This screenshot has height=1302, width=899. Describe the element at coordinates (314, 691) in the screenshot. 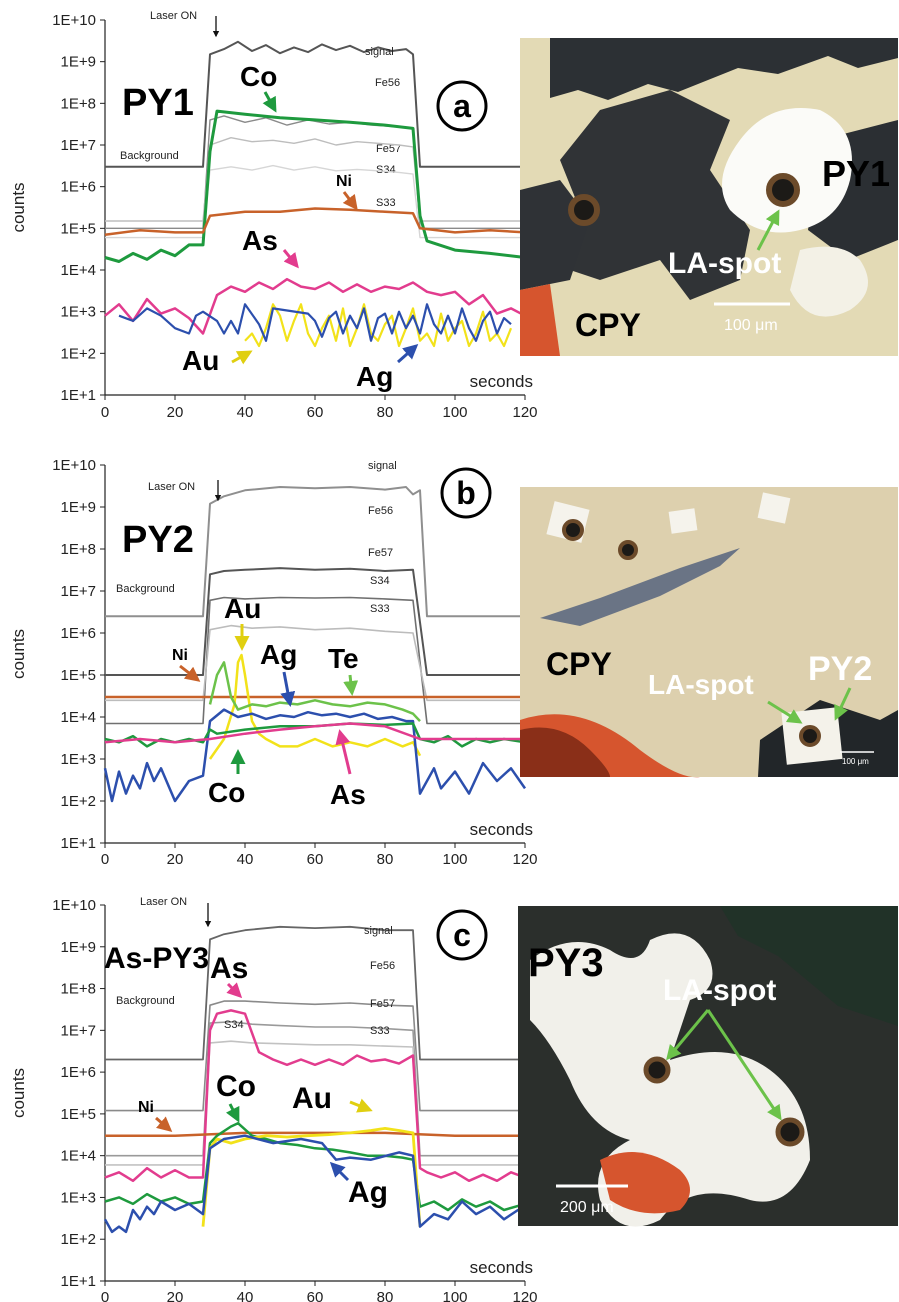

I see `series-line-te` at that location.